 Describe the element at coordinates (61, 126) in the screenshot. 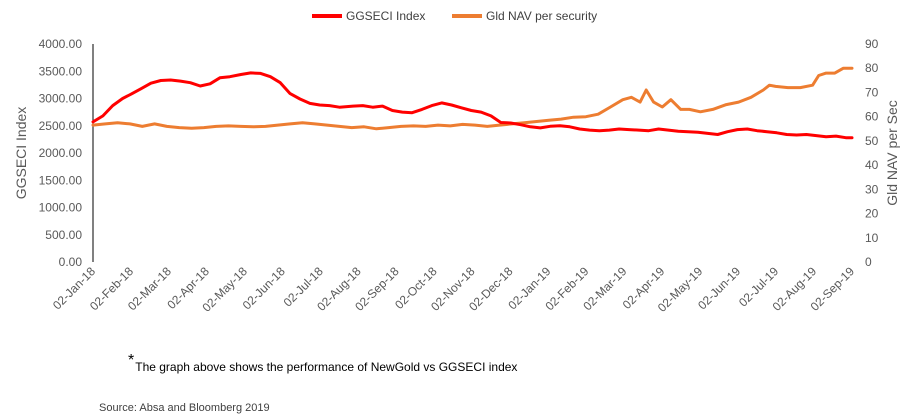

I see `y-left-tick-label: 2500.00` at that location.